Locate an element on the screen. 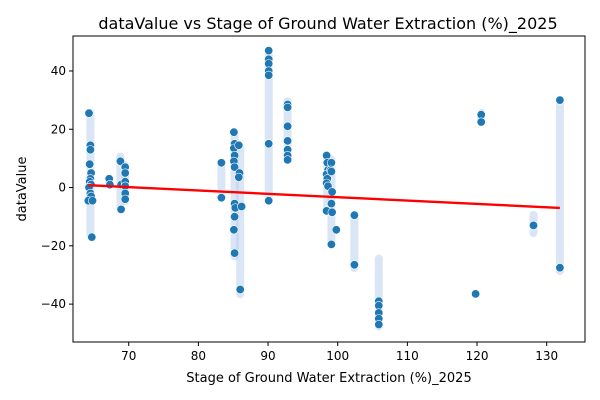 The image size is (600, 400). x-axis-ticks: 70 80 90 100 110 120 130 is located at coordinates (339, 352).